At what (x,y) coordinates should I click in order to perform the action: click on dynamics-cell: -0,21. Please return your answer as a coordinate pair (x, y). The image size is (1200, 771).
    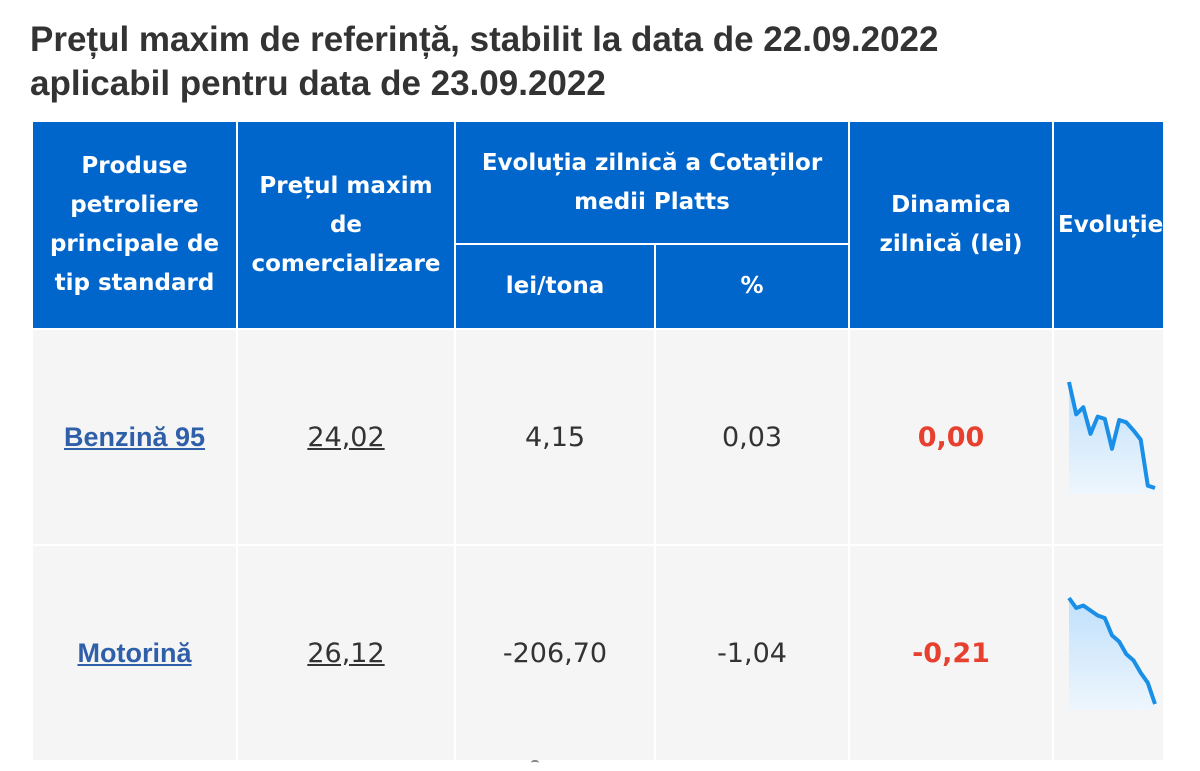
    Looking at the image, I should click on (951, 653).